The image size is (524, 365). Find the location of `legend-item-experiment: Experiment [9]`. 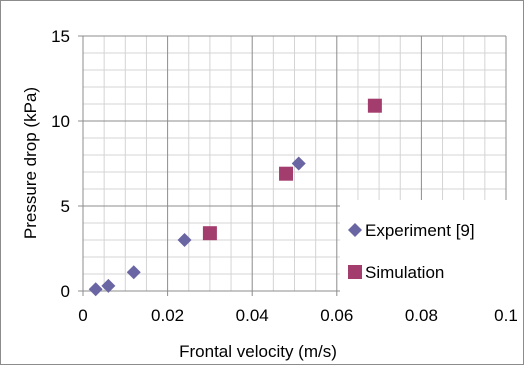

legend-item-experiment: Experiment [9] is located at coordinates (411, 230).